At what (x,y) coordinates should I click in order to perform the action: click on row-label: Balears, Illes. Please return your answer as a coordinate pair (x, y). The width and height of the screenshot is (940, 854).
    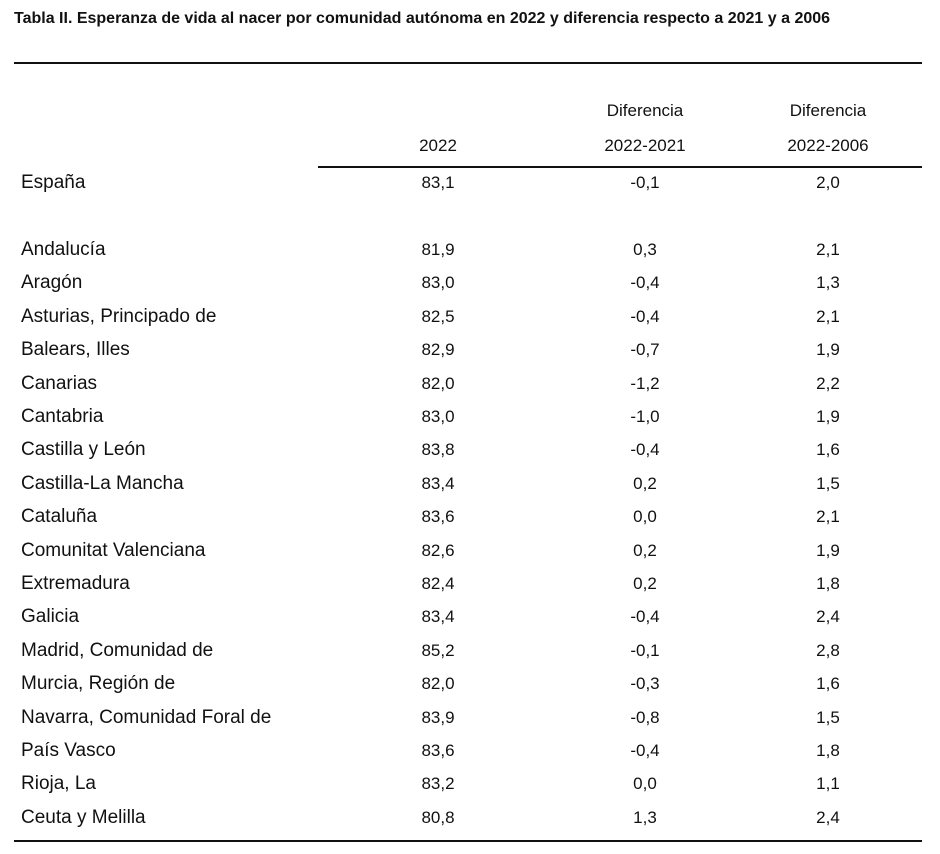
    Looking at the image, I should click on (75, 350).